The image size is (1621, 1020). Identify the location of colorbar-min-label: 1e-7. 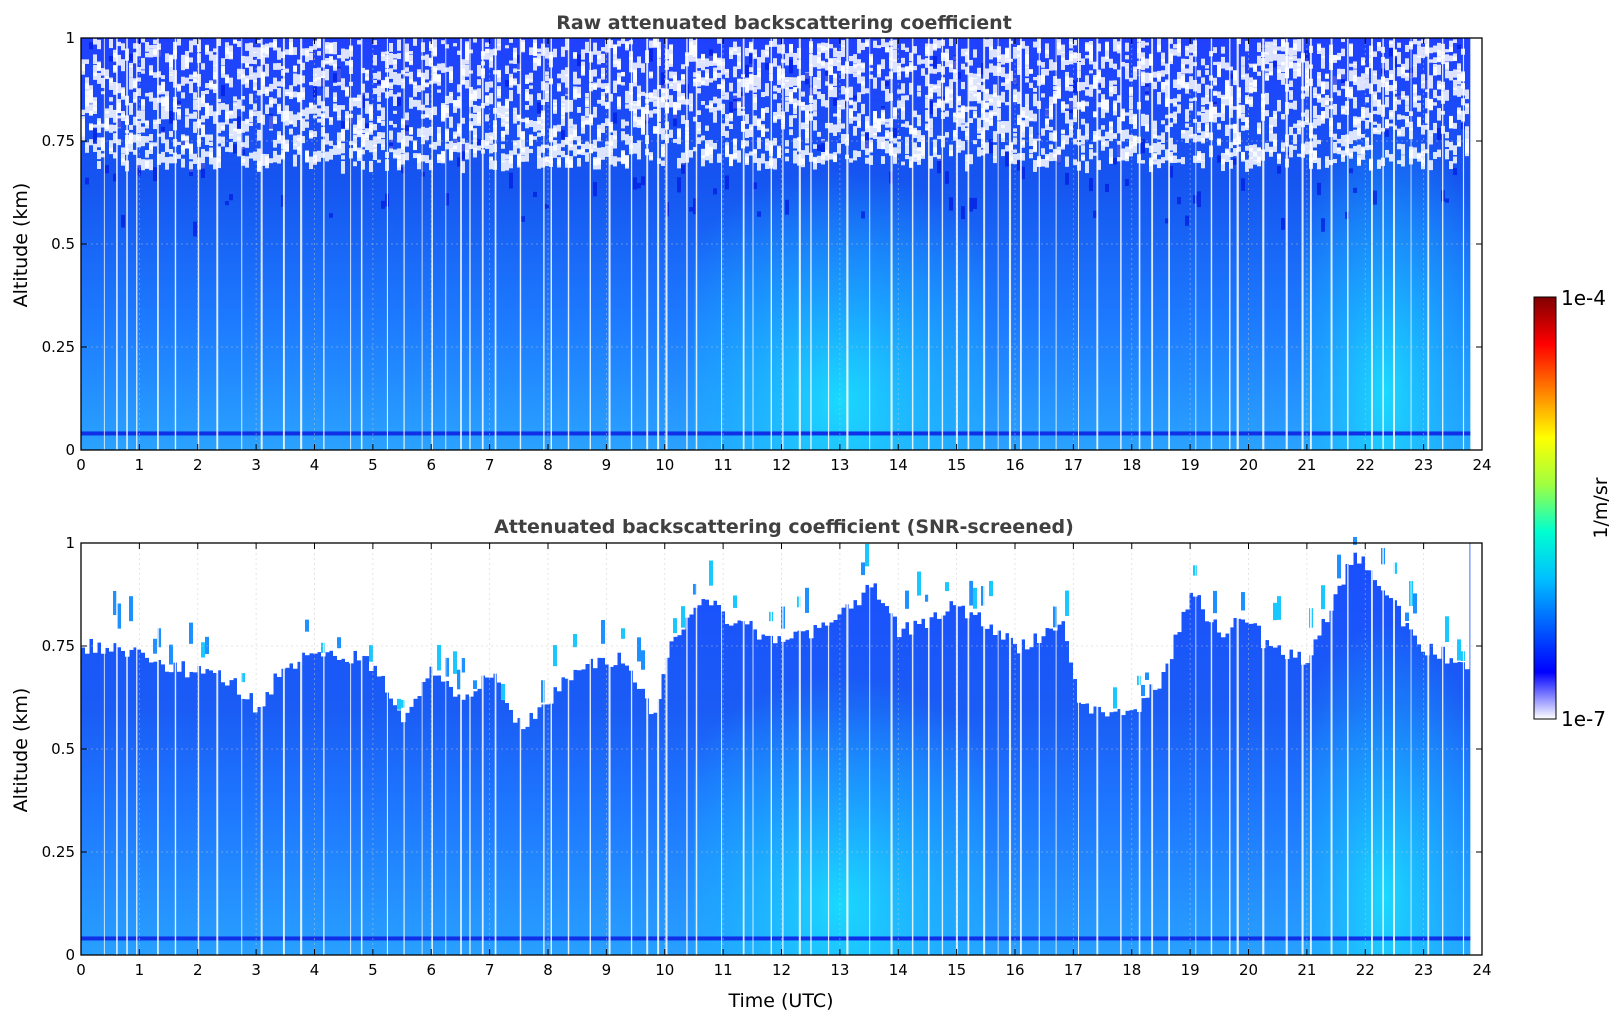
(1583, 719).